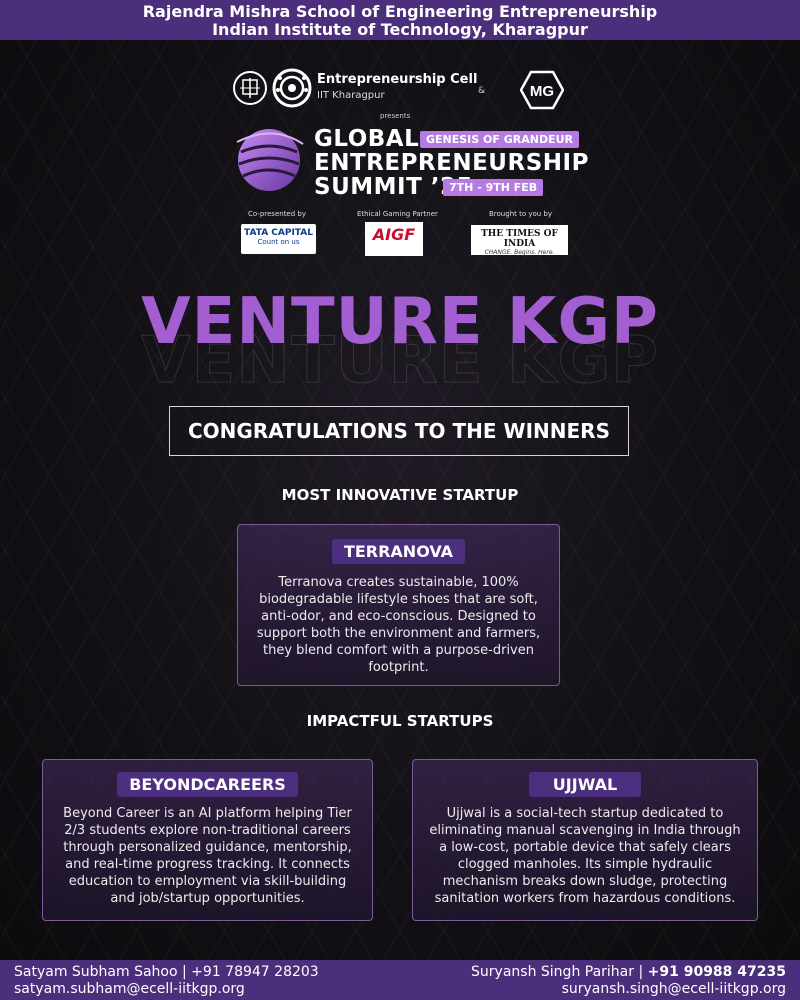  I want to click on toi-name: THE TIMES OF INDIA, so click(519, 239).